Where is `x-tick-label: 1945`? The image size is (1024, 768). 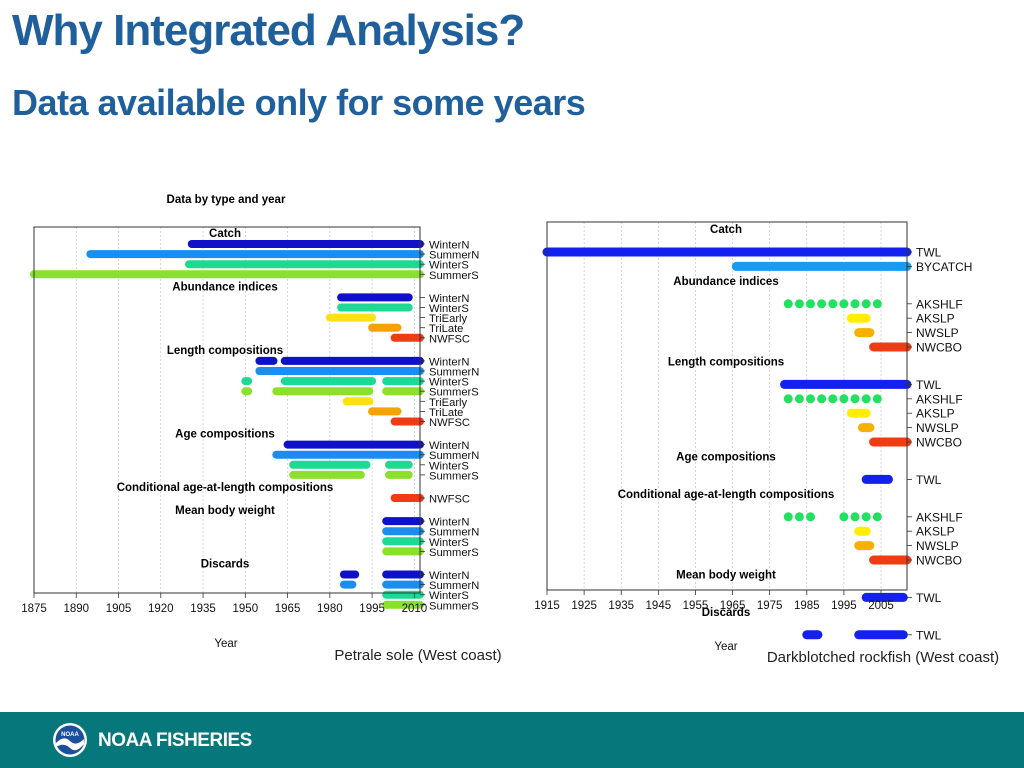 x-tick-label: 1945 is located at coordinates (659, 606).